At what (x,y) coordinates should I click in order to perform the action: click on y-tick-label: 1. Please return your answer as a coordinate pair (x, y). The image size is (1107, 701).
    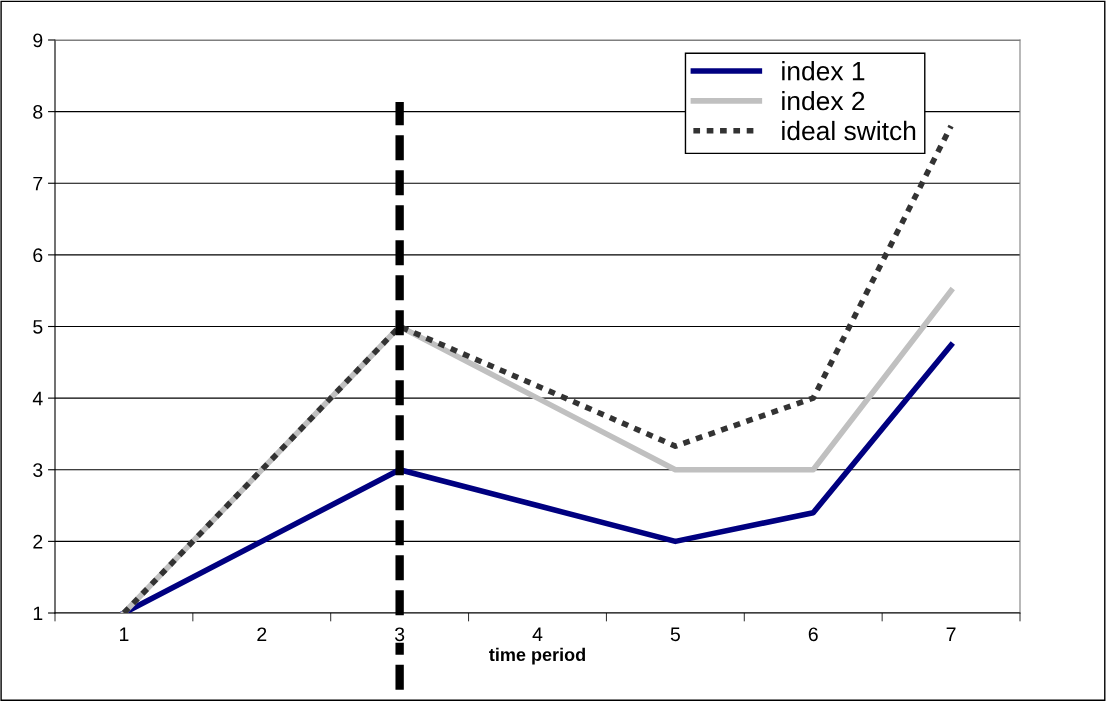
    Looking at the image, I should click on (38, 613).